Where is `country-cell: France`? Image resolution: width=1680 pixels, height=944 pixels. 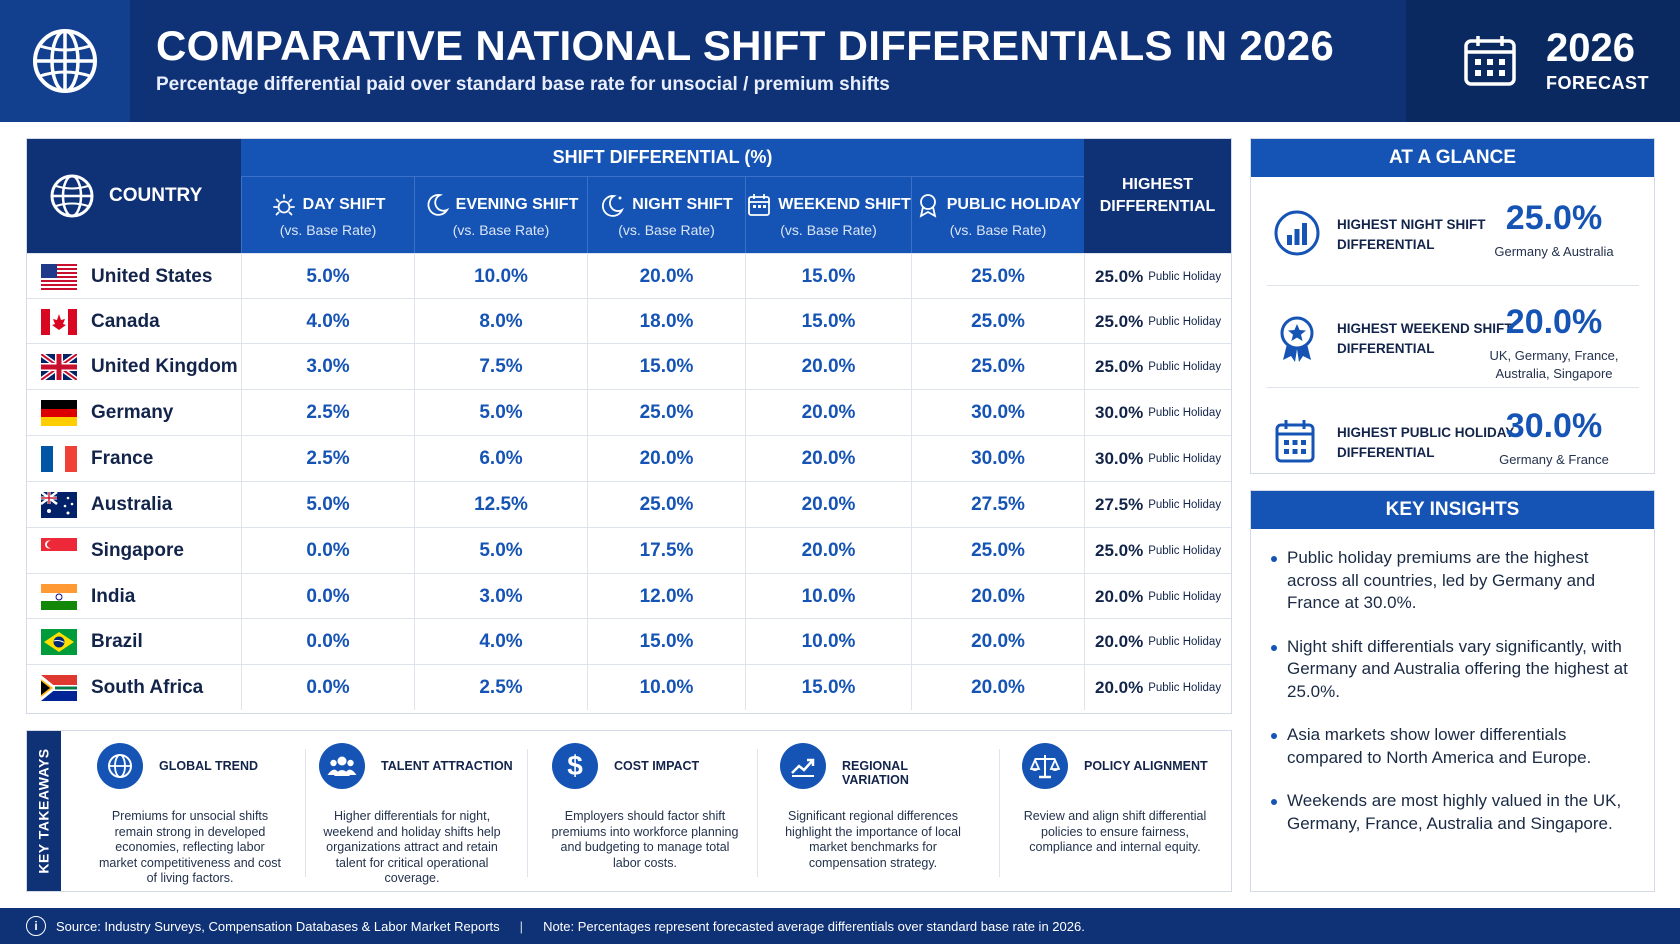 country-cell: France is located at coordinates (134, 458).